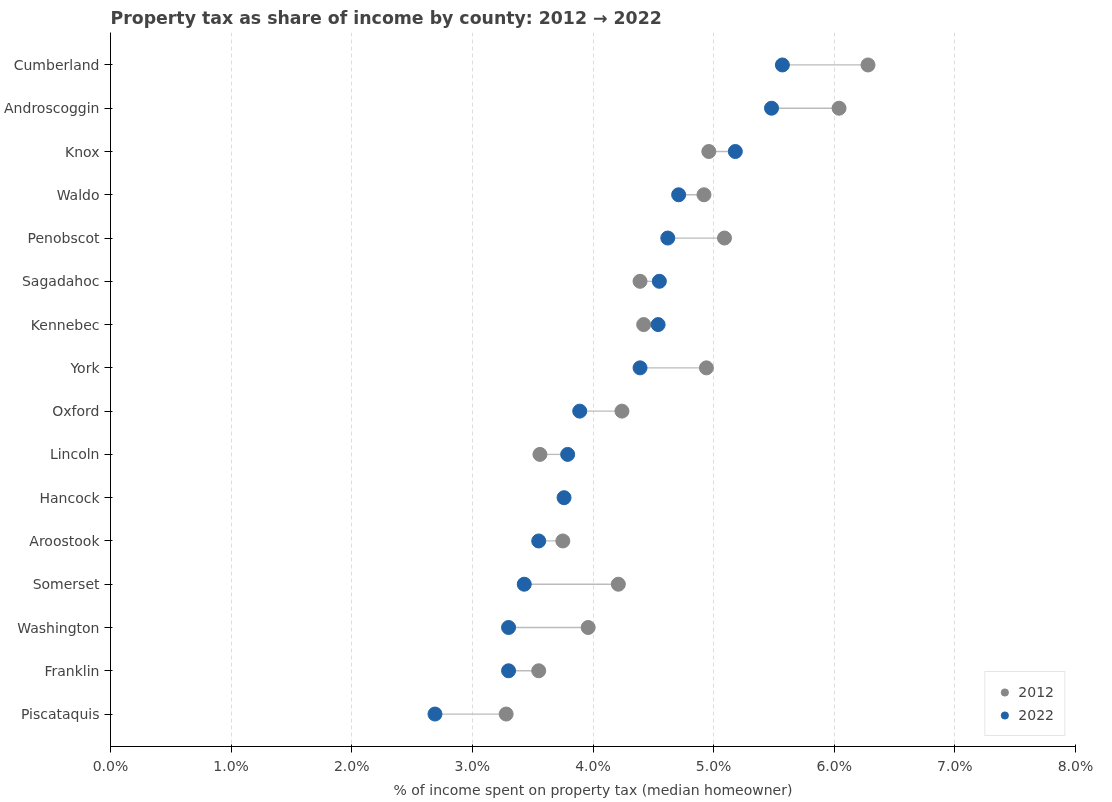  What do you see at coordinates (56, 64) in the screenshot?
I see `y-tick-label: Cumberland` at bounding box center [56, 64].